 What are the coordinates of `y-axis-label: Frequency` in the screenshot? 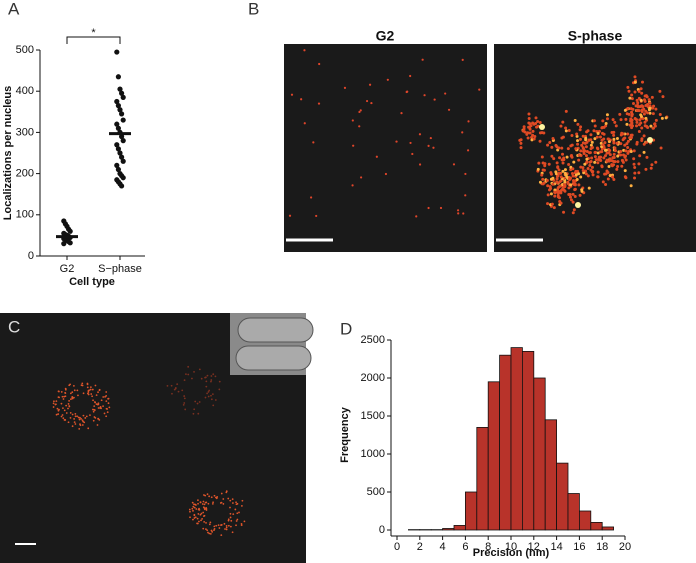 It's located at (345, 434).